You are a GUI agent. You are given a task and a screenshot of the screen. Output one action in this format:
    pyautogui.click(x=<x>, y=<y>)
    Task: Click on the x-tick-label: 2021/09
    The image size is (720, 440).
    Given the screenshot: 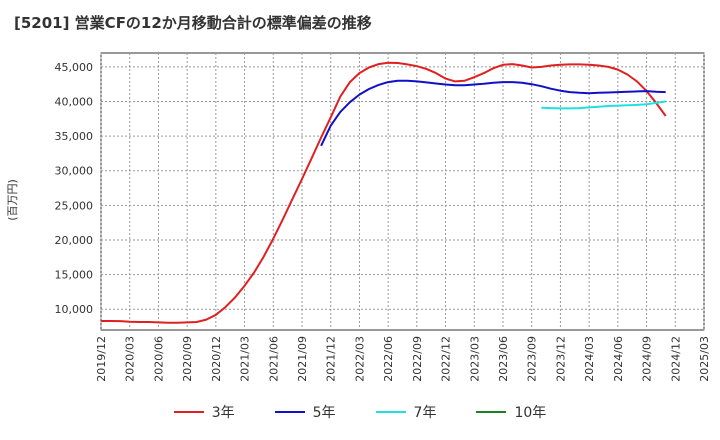 What is the action you would take?
    pyautogui.click(x=302, y=359)
    